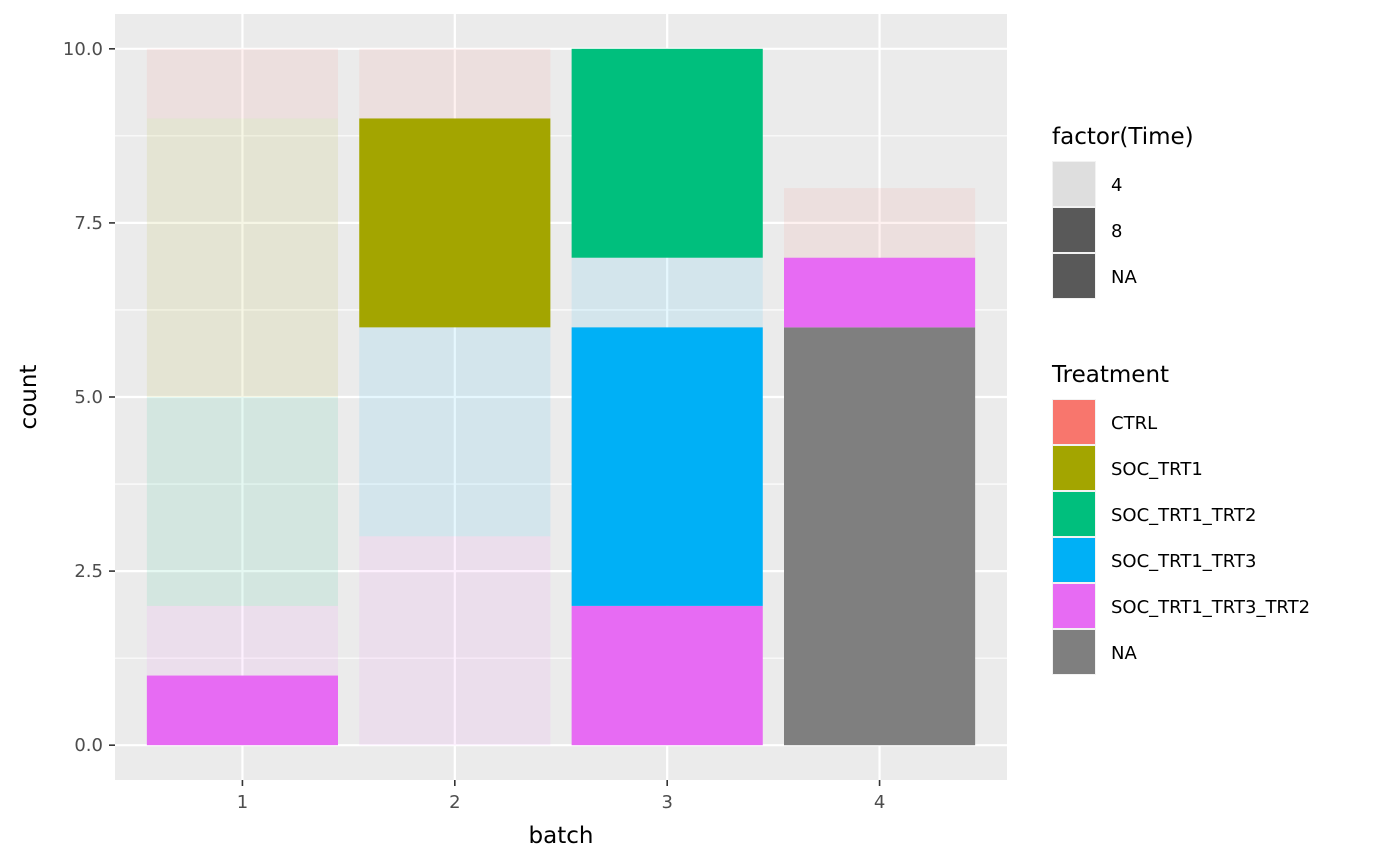 This screenshot has height=865, width=1400. What do you see at coordinates (1116, 185) in the screenshot?
I see `legend-entry-label: 4` at bounding box center [1116, 185].